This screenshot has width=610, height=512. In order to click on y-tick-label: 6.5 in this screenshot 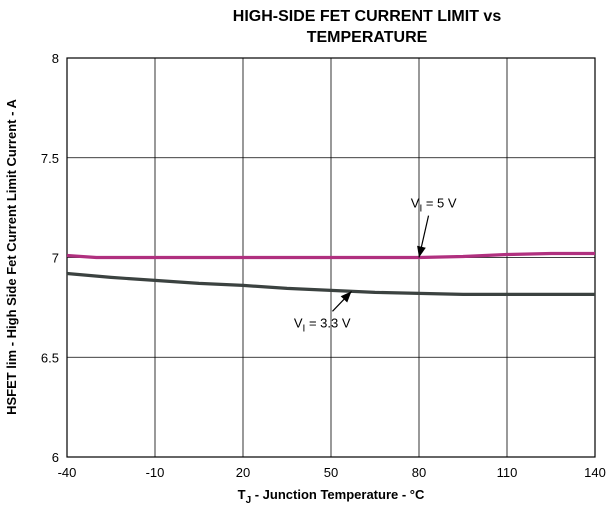, I will do `click(50, 357)`.